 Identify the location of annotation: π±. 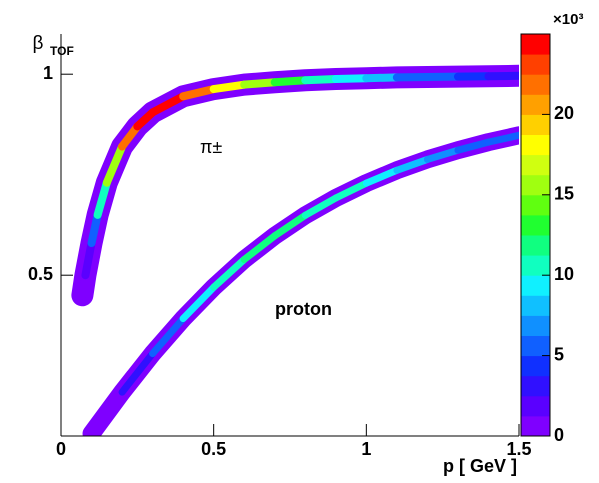
(211, 147).